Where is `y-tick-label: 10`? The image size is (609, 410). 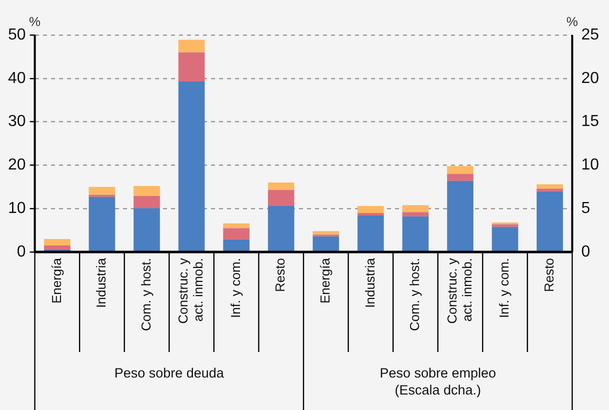 y-tick-label: 10 is located at coordinates (17, 209).